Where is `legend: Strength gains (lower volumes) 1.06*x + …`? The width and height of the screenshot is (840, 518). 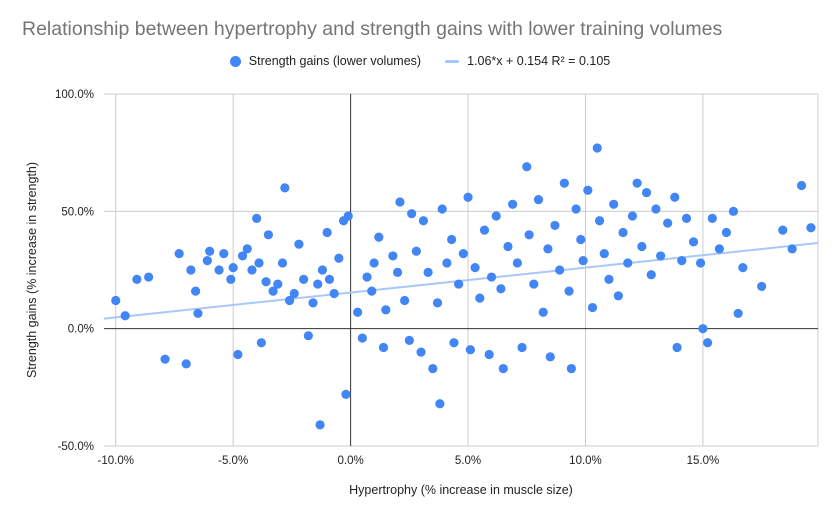
legend: Strength gains (lower volumes) 1.06*x + … is located at coordinates (420, 61).